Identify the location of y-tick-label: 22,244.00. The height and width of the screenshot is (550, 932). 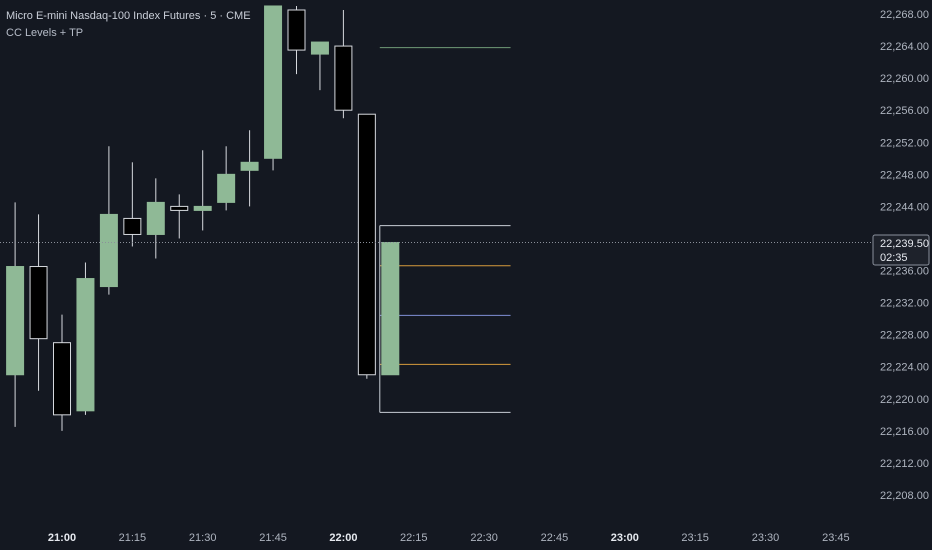
(904, 207).